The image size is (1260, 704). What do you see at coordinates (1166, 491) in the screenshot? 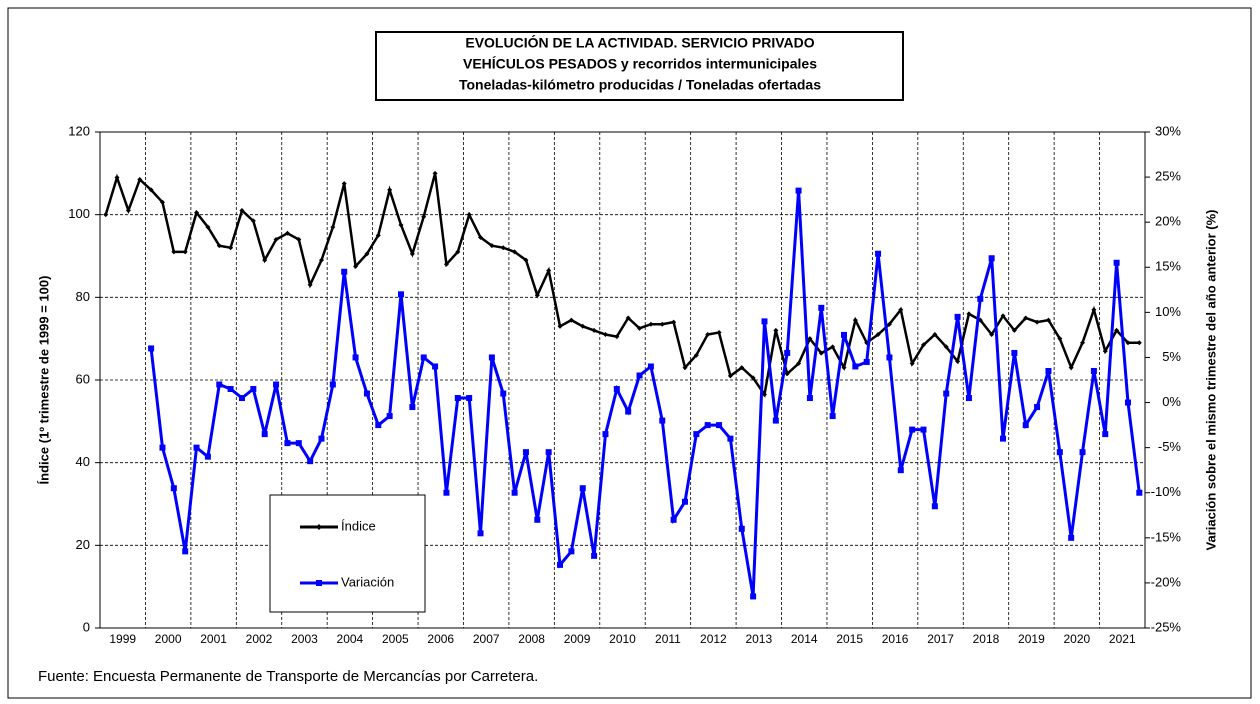
I see `y2-tick-label: -10%` at bounding box center [1166, 491].